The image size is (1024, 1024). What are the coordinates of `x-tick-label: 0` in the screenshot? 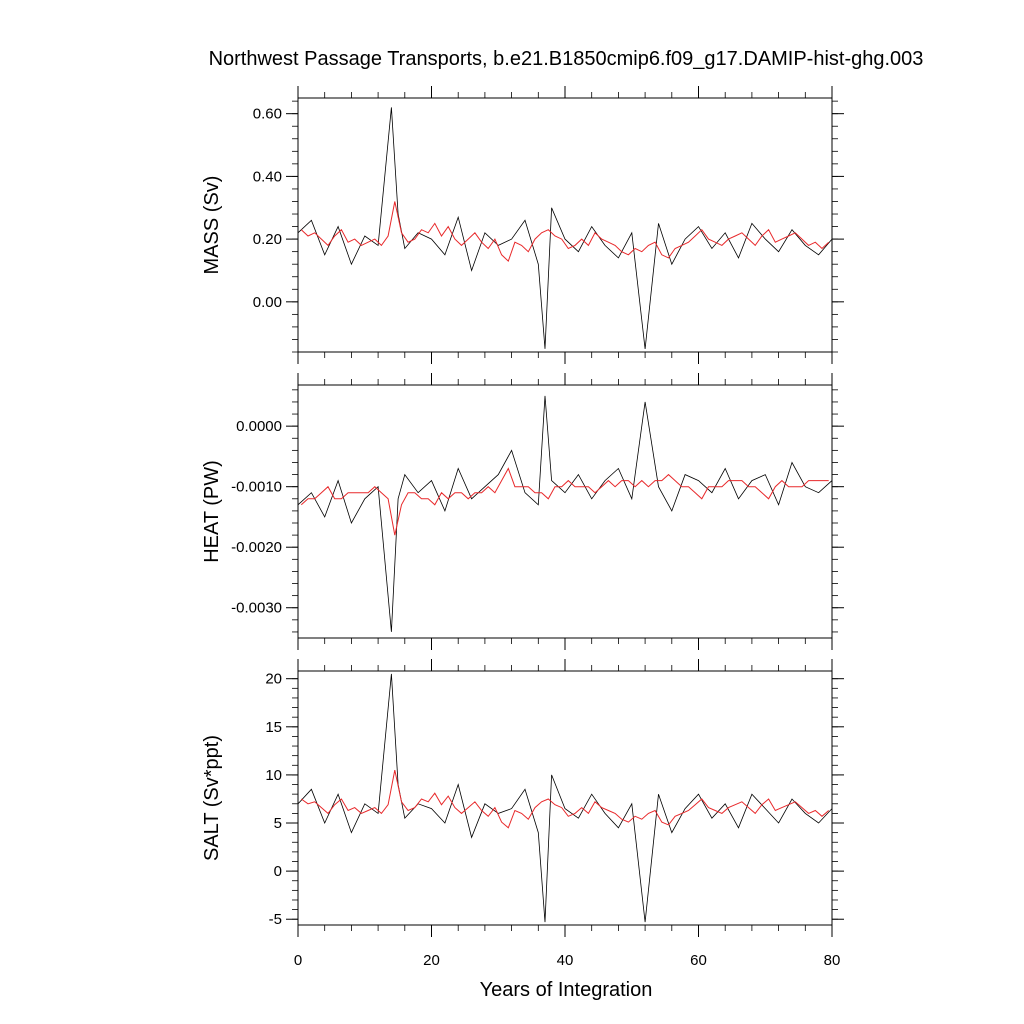 It's located at (298, 960).